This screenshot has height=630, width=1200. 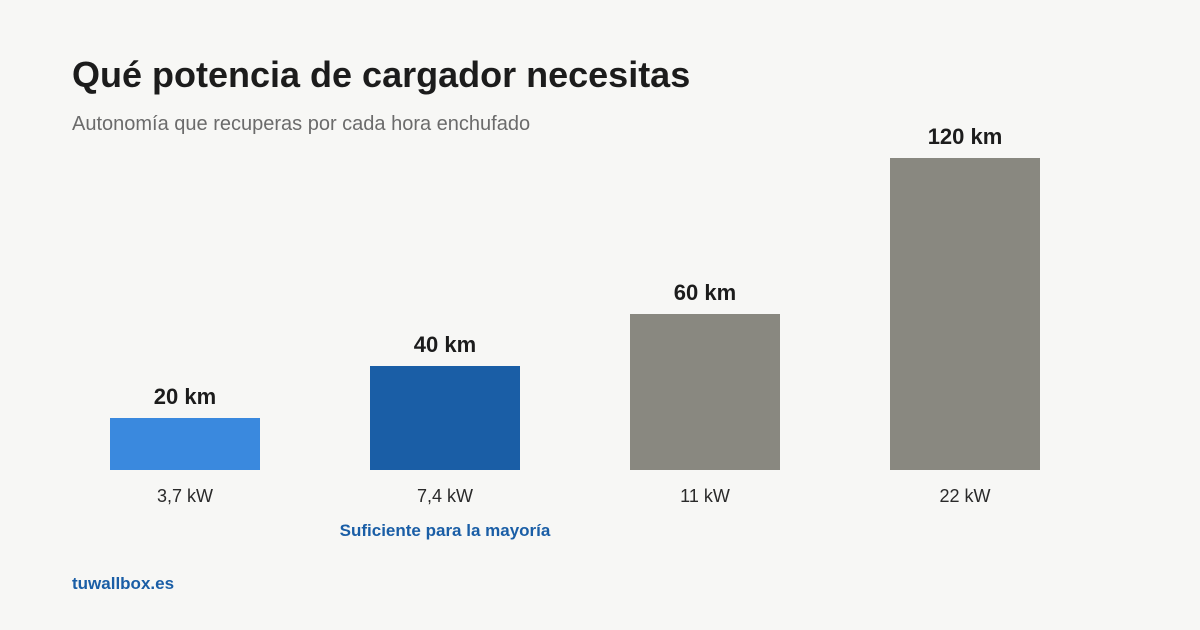 I want to click on category-label-22-kw: 22 kW, so click(x=964, y=496).